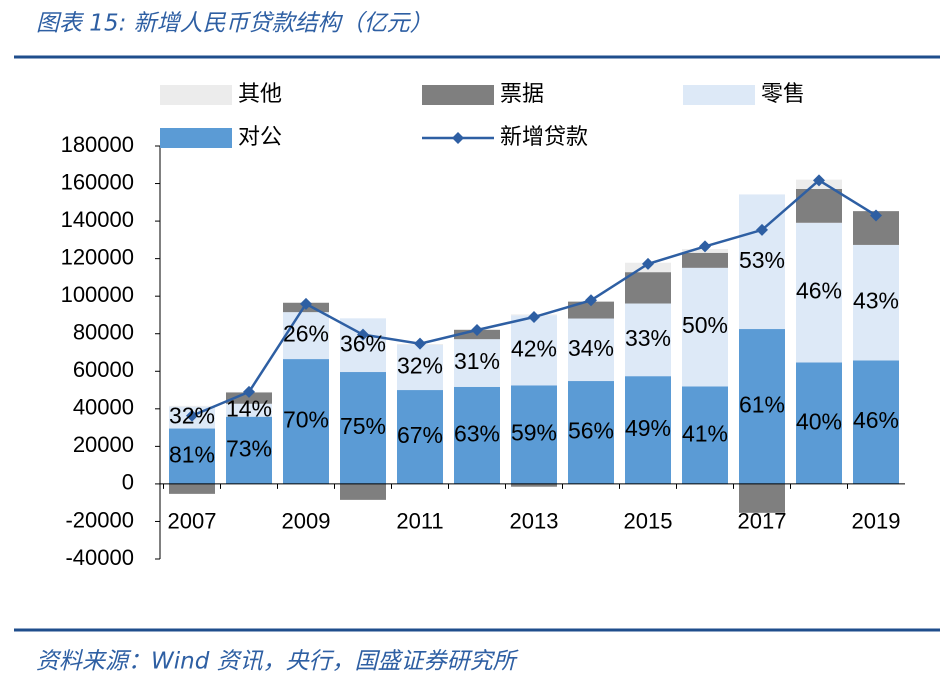 This screenshot has height=684, width=952. Describe the element at coordinates (783, 94) in the screenshot. I see `legend-label: 零售` at that location.